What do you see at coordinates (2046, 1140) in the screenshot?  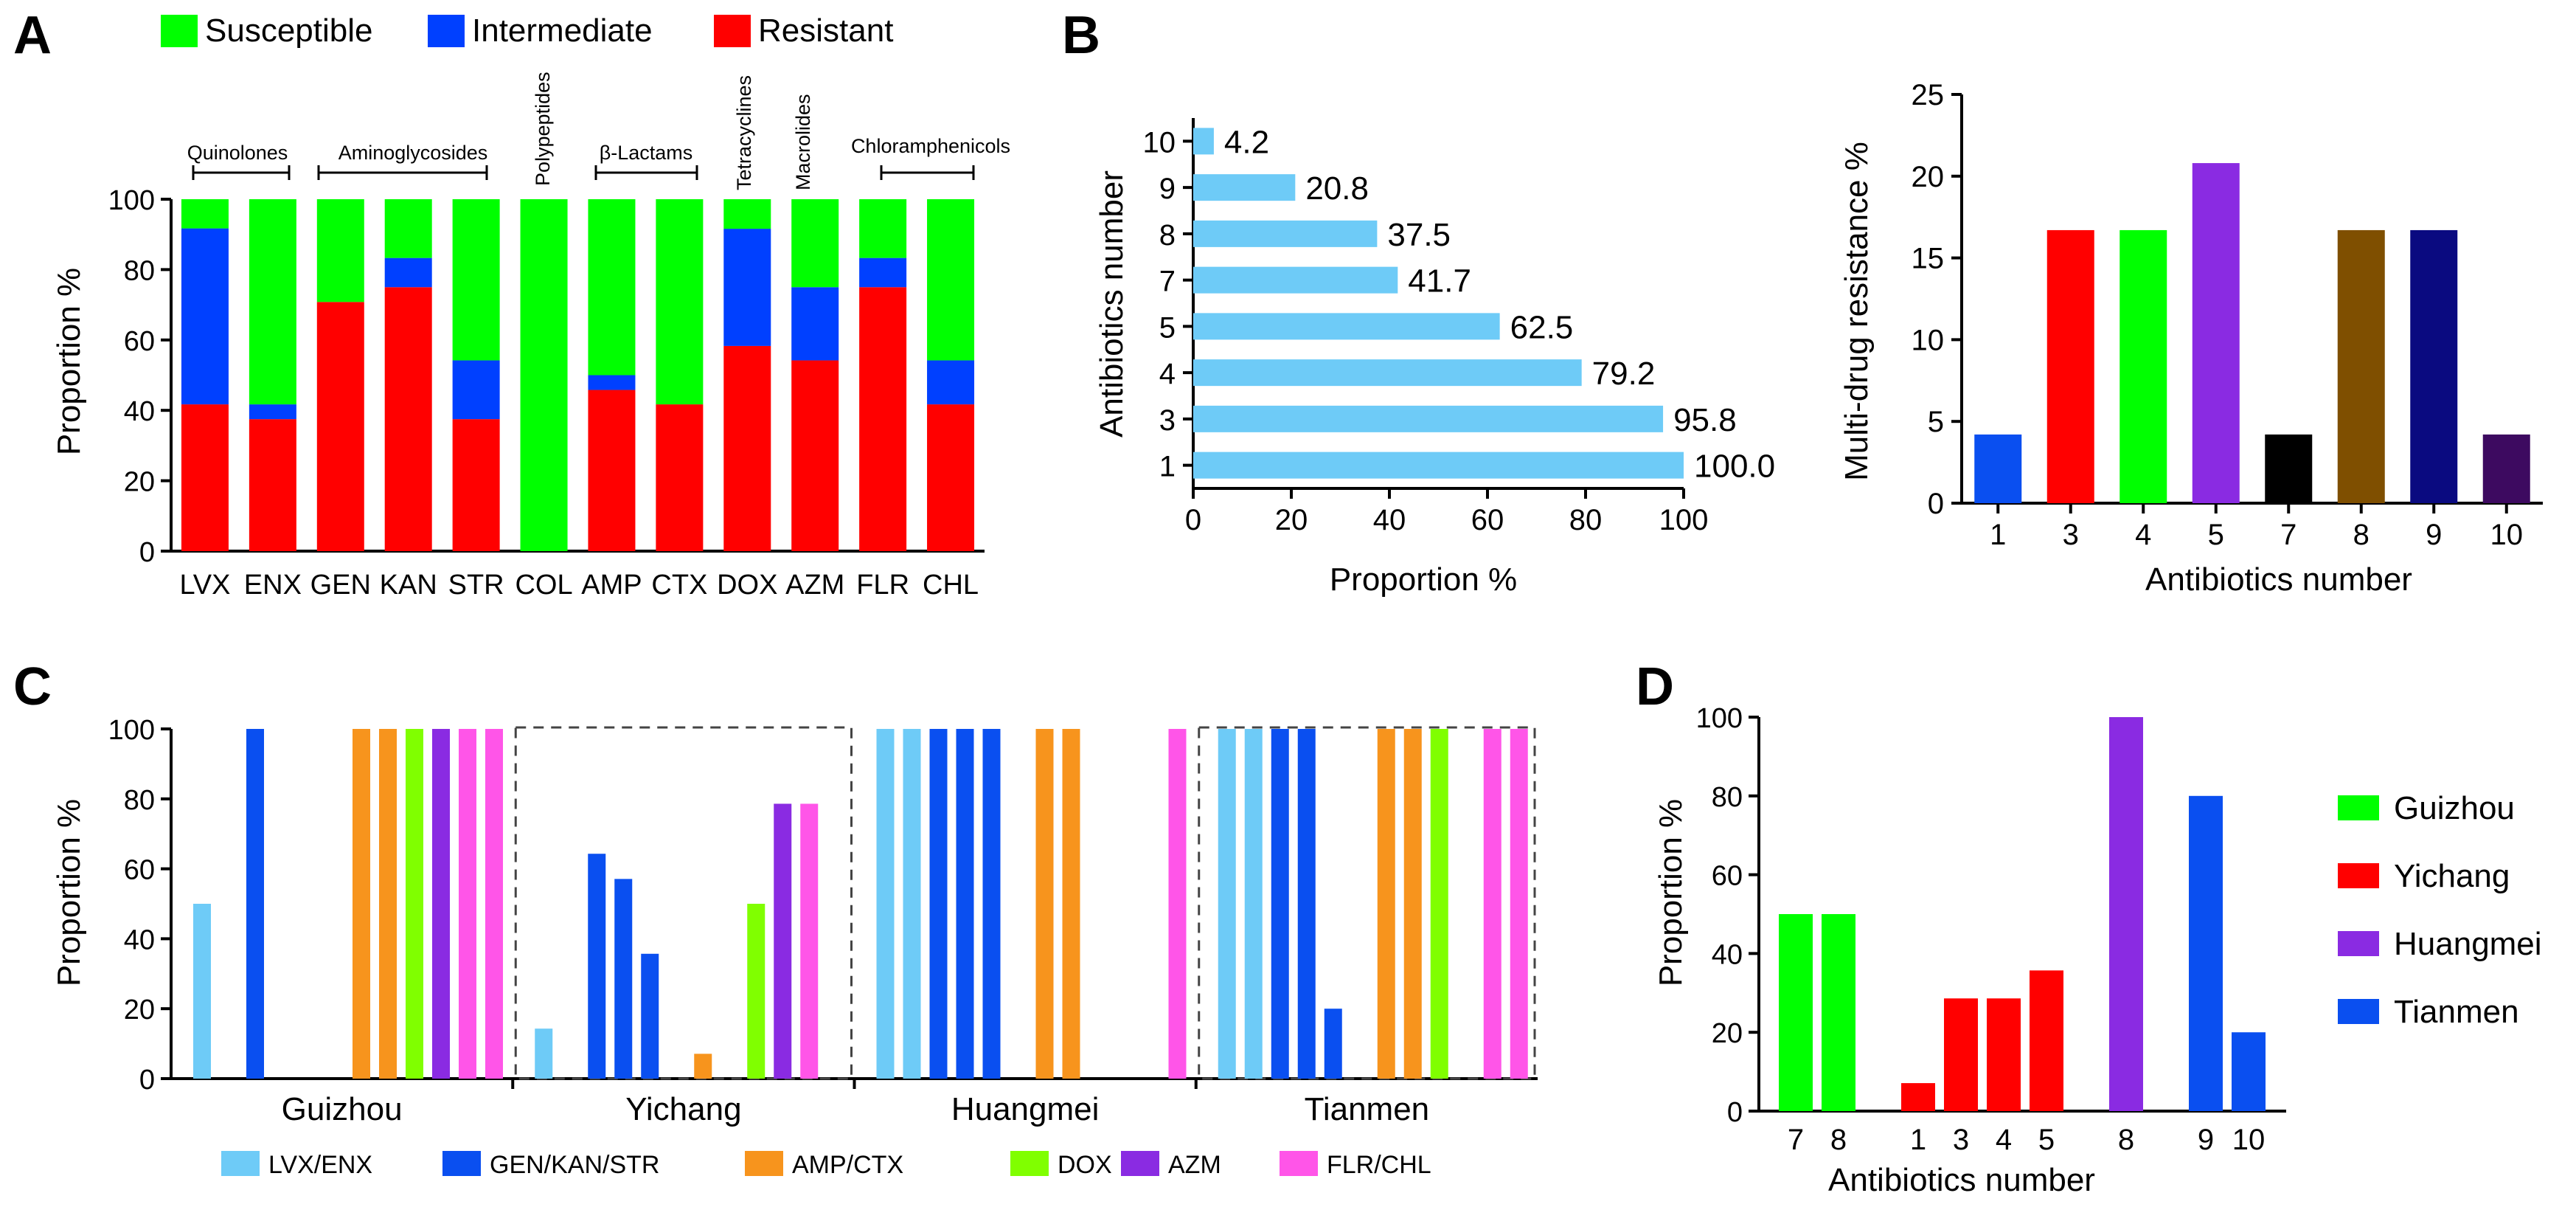 I see `d-x-tick-label: 5` at bounding box center [2046, 1140].